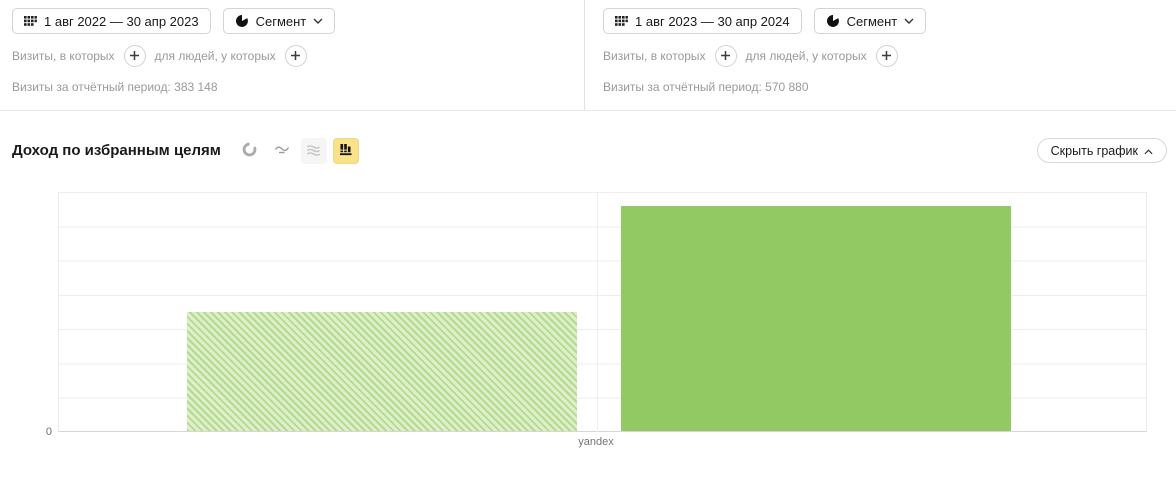 The height and width of the screenshot is (480, 1176). I want to click on segment-a-visits-summary: Визиты за отчётный период: 383 148, so click(298, 87).